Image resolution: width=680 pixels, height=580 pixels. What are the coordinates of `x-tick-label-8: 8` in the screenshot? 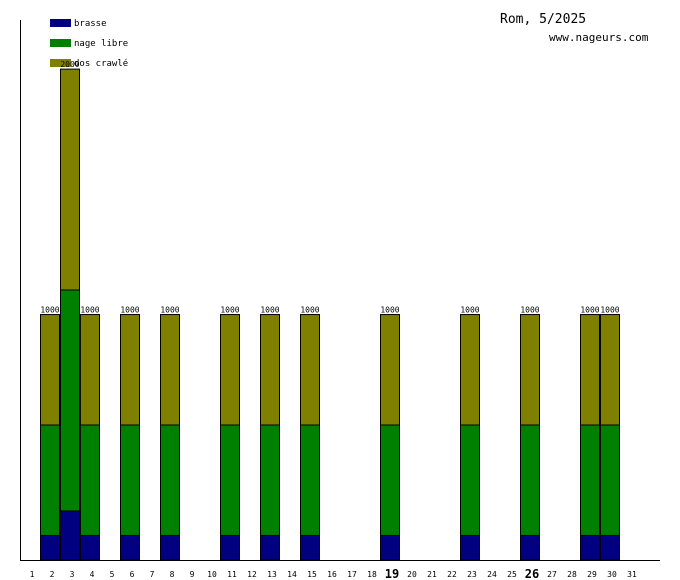 It's located at (172, 574).